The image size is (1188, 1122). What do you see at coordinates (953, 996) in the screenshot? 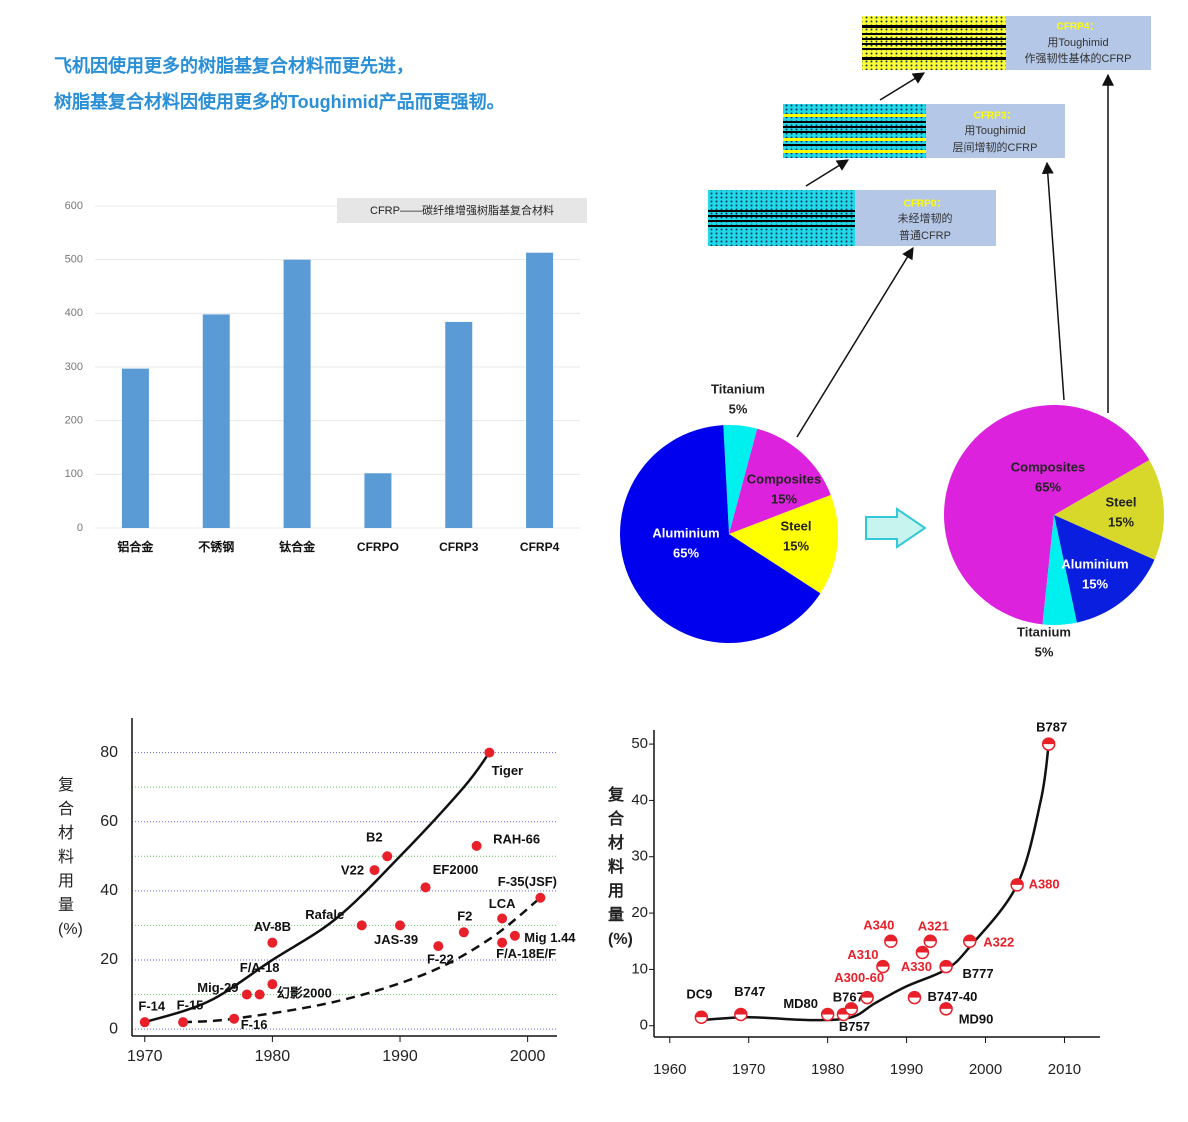
I see `point-label: B747-40` at bounding box center [953, 996].